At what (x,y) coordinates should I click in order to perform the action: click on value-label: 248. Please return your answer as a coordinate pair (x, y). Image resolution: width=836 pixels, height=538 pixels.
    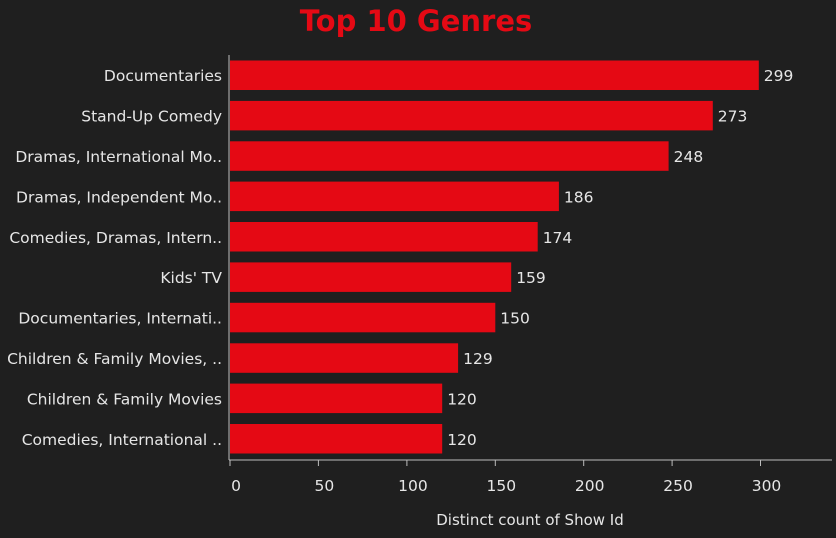
    Looking at the image, I should click on (689, 157).